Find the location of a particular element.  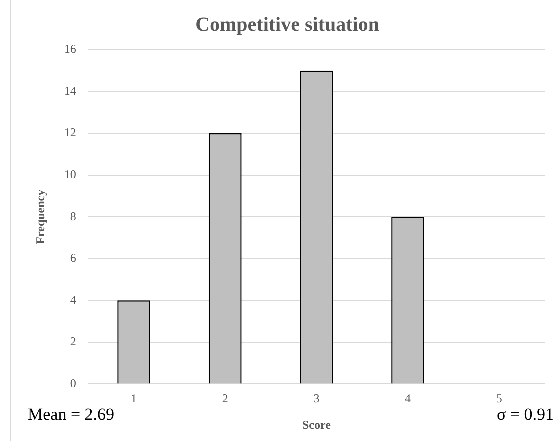

y-tick-label: 4 is located at coordinates (73, 299).